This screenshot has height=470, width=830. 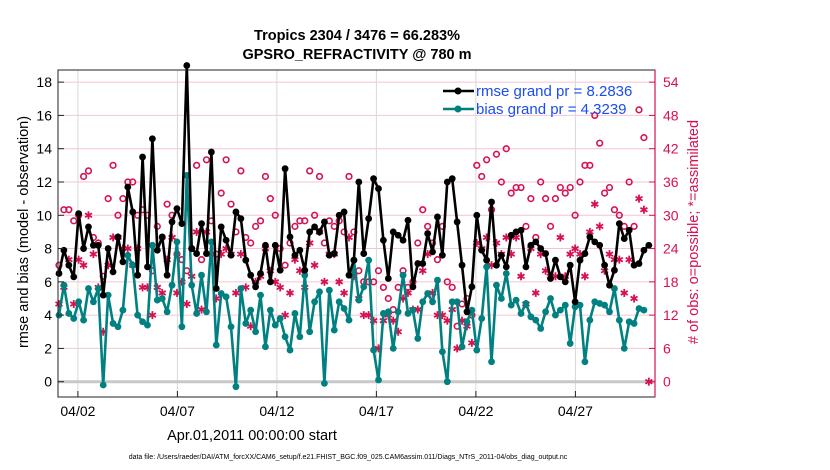 What do you see at coordinates (694, 232) in the screenshot?
I see `y-axis-right-label: # of obs: o=possible; *=assimilated` at bounding box center [694, 232].